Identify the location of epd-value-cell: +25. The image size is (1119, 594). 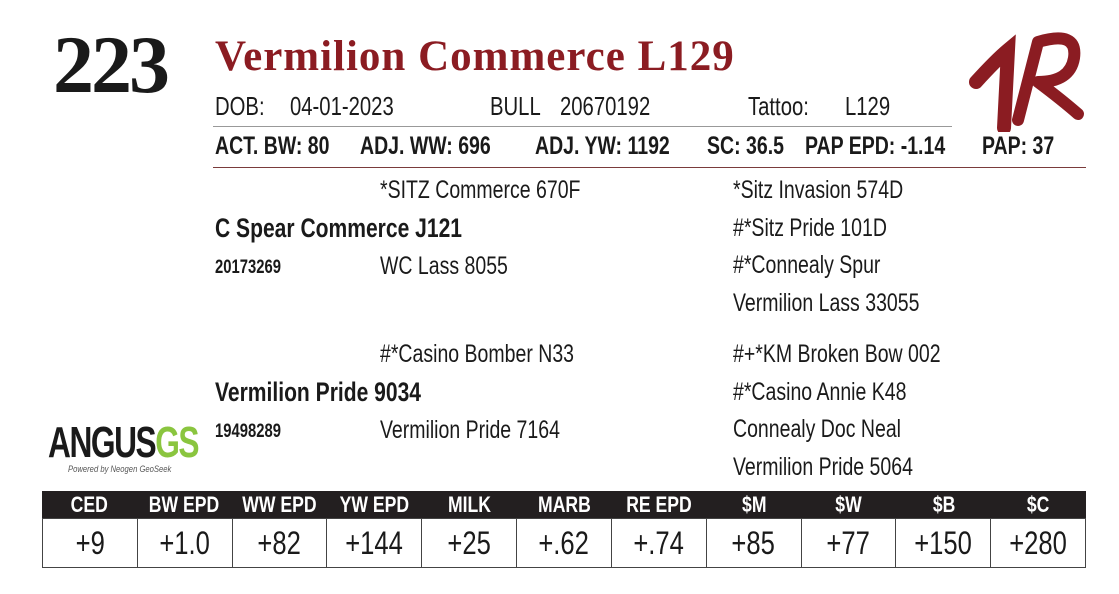
(468, 543).